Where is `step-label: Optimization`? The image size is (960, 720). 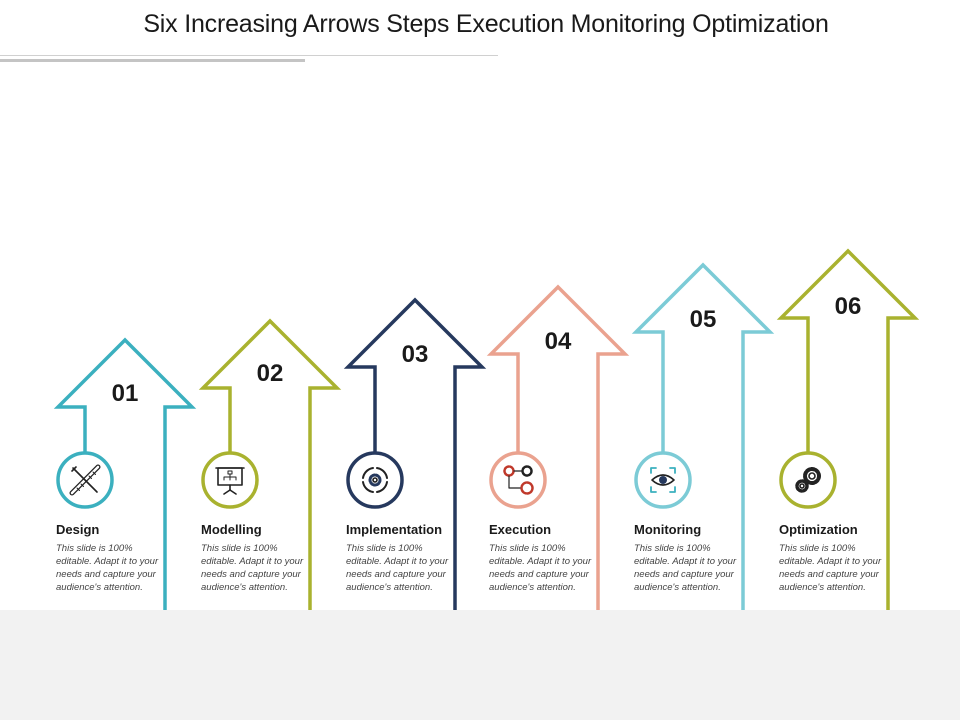
step-label: Optimization is located at coordinates (818, 529).